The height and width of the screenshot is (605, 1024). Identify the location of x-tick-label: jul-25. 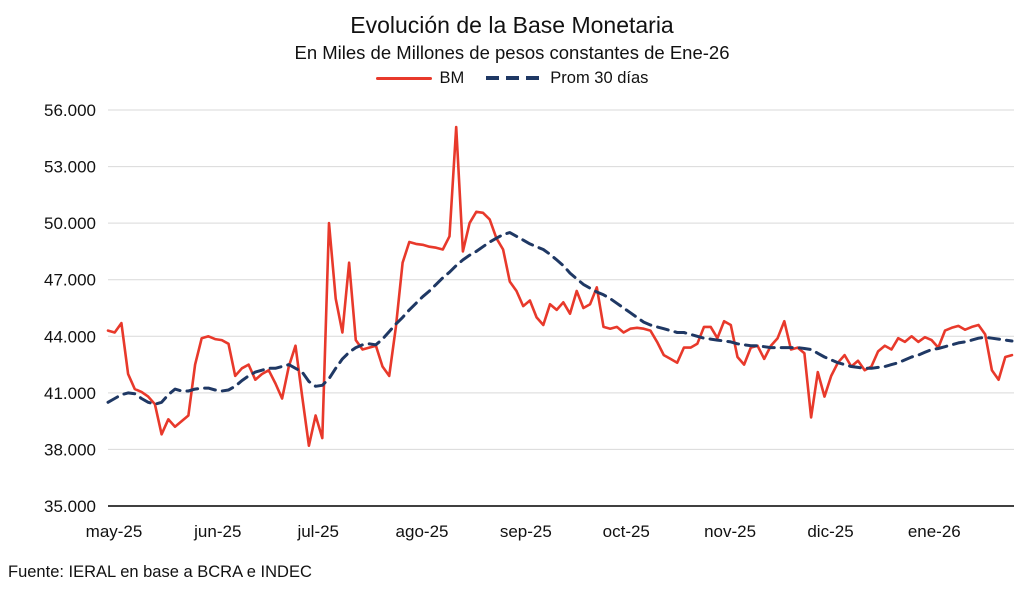
(317, 531).